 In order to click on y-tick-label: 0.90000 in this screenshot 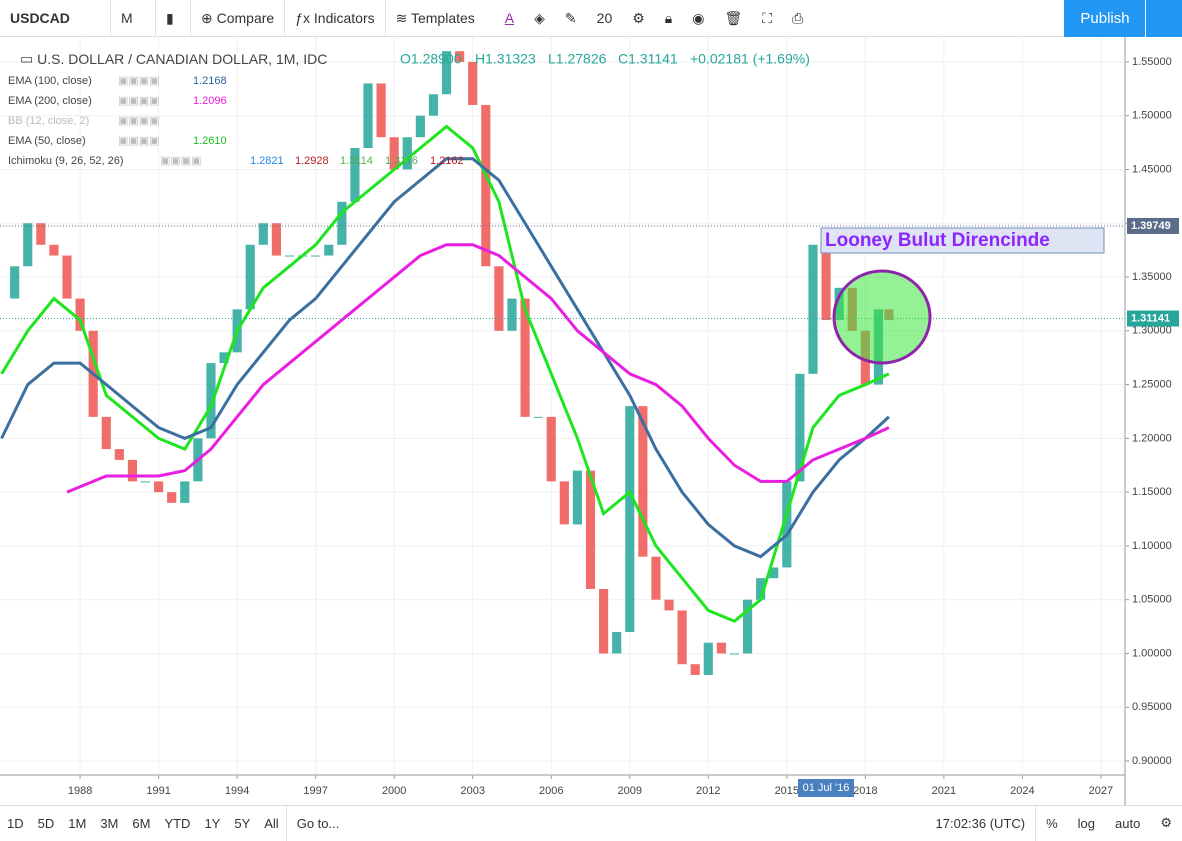, I will do `click(1152, 761)`.